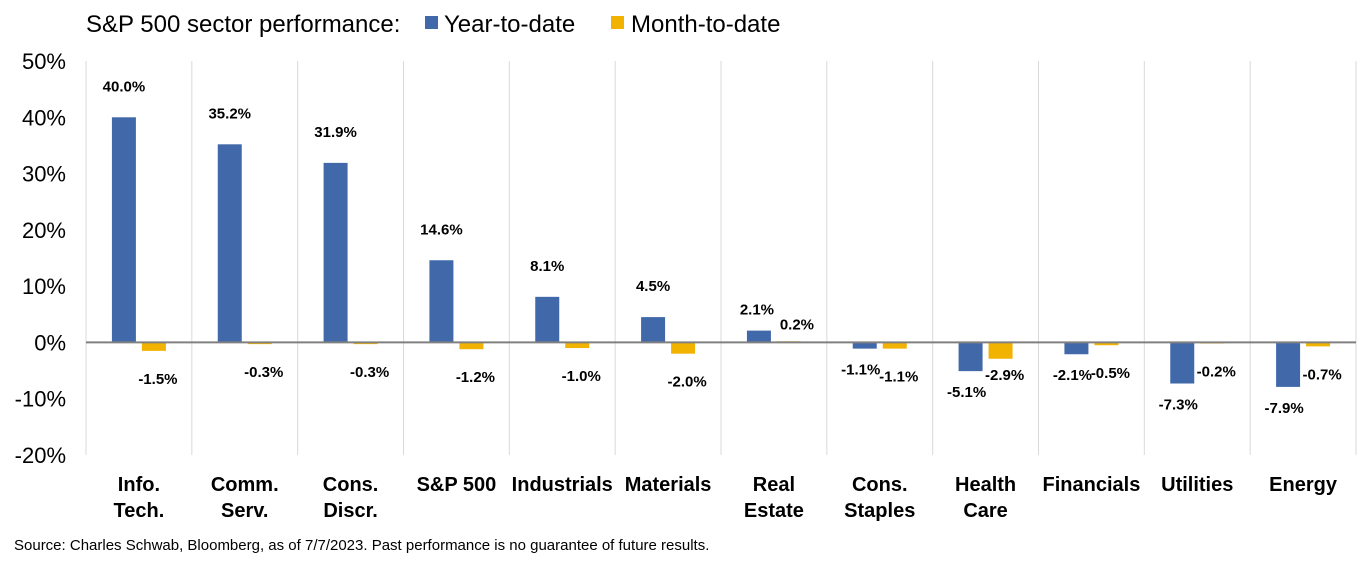 This screenshot has width=1359, height=563. What do you see at coordinates (547, 266) in the screenshot?
I see `data-label-year-to-date: 8.1%` at bounding box center [547, 266].